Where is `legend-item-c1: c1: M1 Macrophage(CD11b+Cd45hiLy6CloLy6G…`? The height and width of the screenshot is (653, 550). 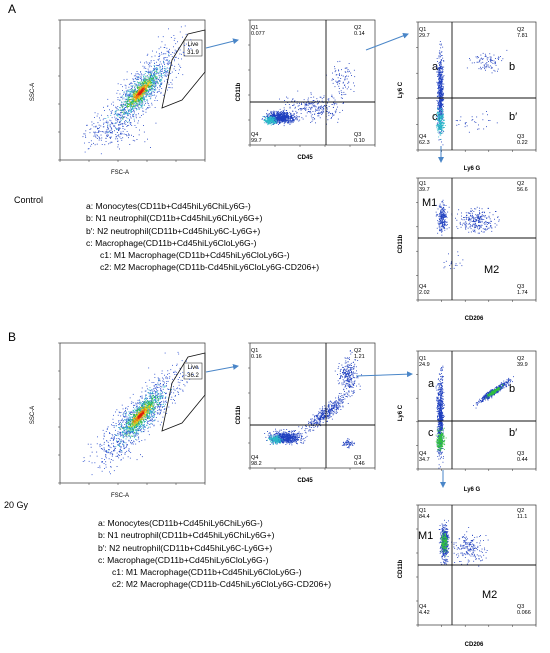
legend-item-c1: c1: M1 Macrophage(CD11b+Cd45hiLy6CloLy6G… is located at coordinates (195, 255).